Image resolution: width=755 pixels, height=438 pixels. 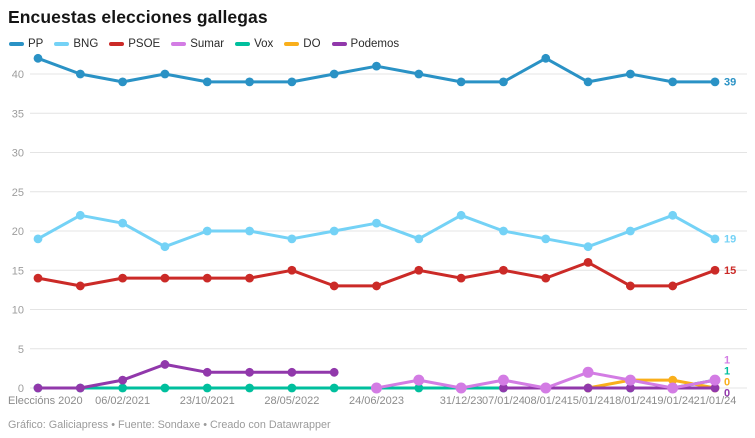 I want to click on series-end-label: 1, so click(x=727, y=361).